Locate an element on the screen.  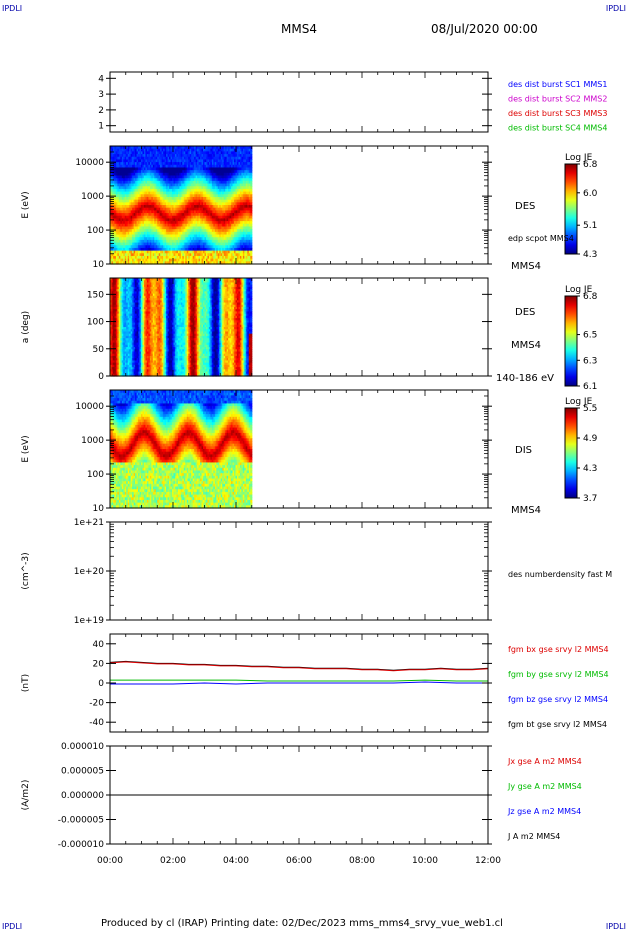
colorbar-tick-4-4: 3.7 is located at coordinates (590, 499).